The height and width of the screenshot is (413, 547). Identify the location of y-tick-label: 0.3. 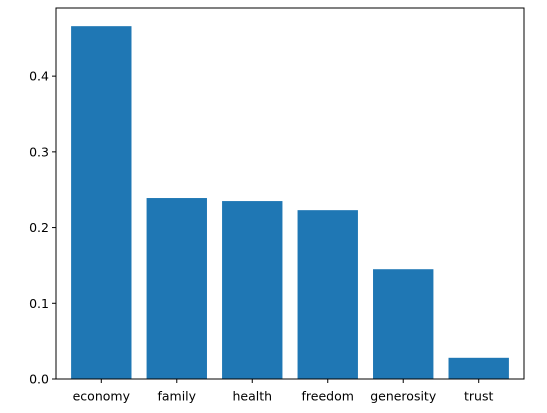
(39, 151).